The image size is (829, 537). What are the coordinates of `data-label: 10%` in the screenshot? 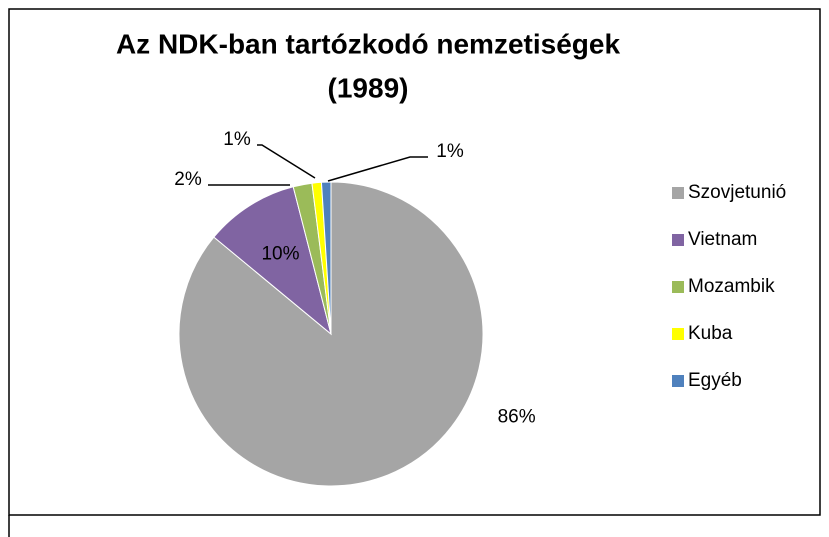 It's located at (280, 253).